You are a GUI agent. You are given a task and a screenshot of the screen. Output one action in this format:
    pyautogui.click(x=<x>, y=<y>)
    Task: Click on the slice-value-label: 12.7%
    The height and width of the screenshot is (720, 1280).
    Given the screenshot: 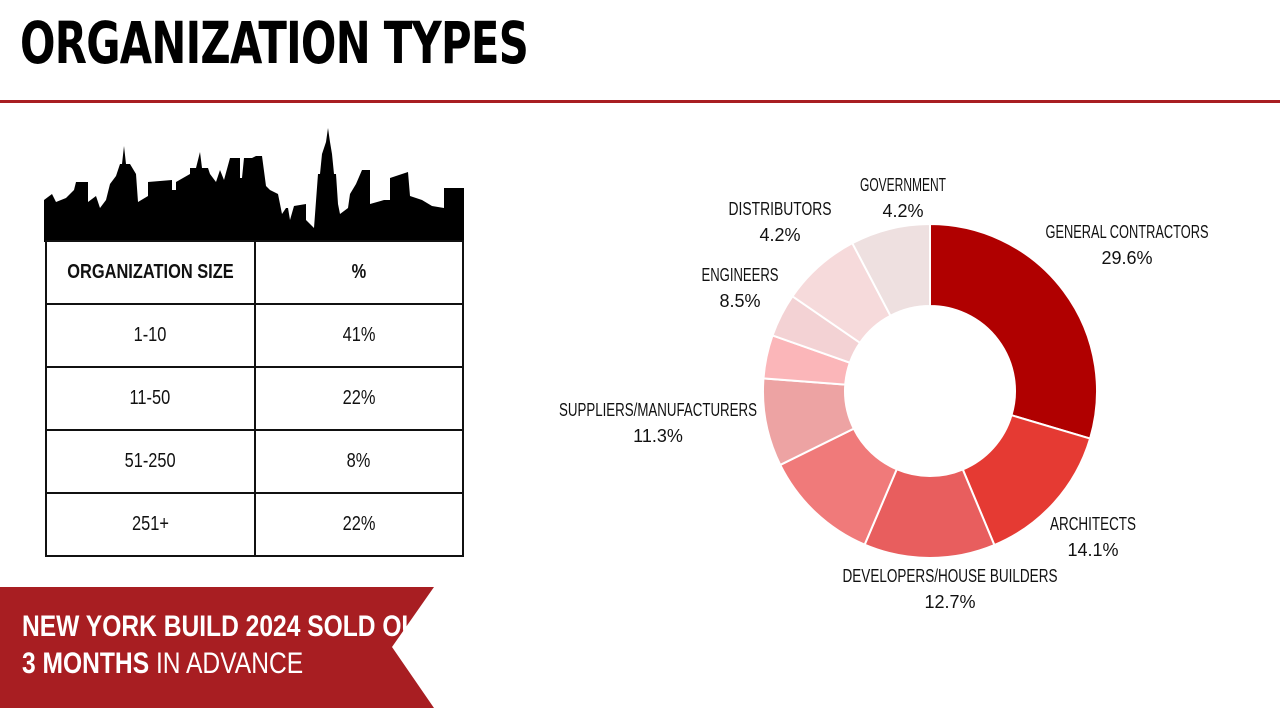 What is the action you would take?
    pyautogui.click(x=949, y=602)
    